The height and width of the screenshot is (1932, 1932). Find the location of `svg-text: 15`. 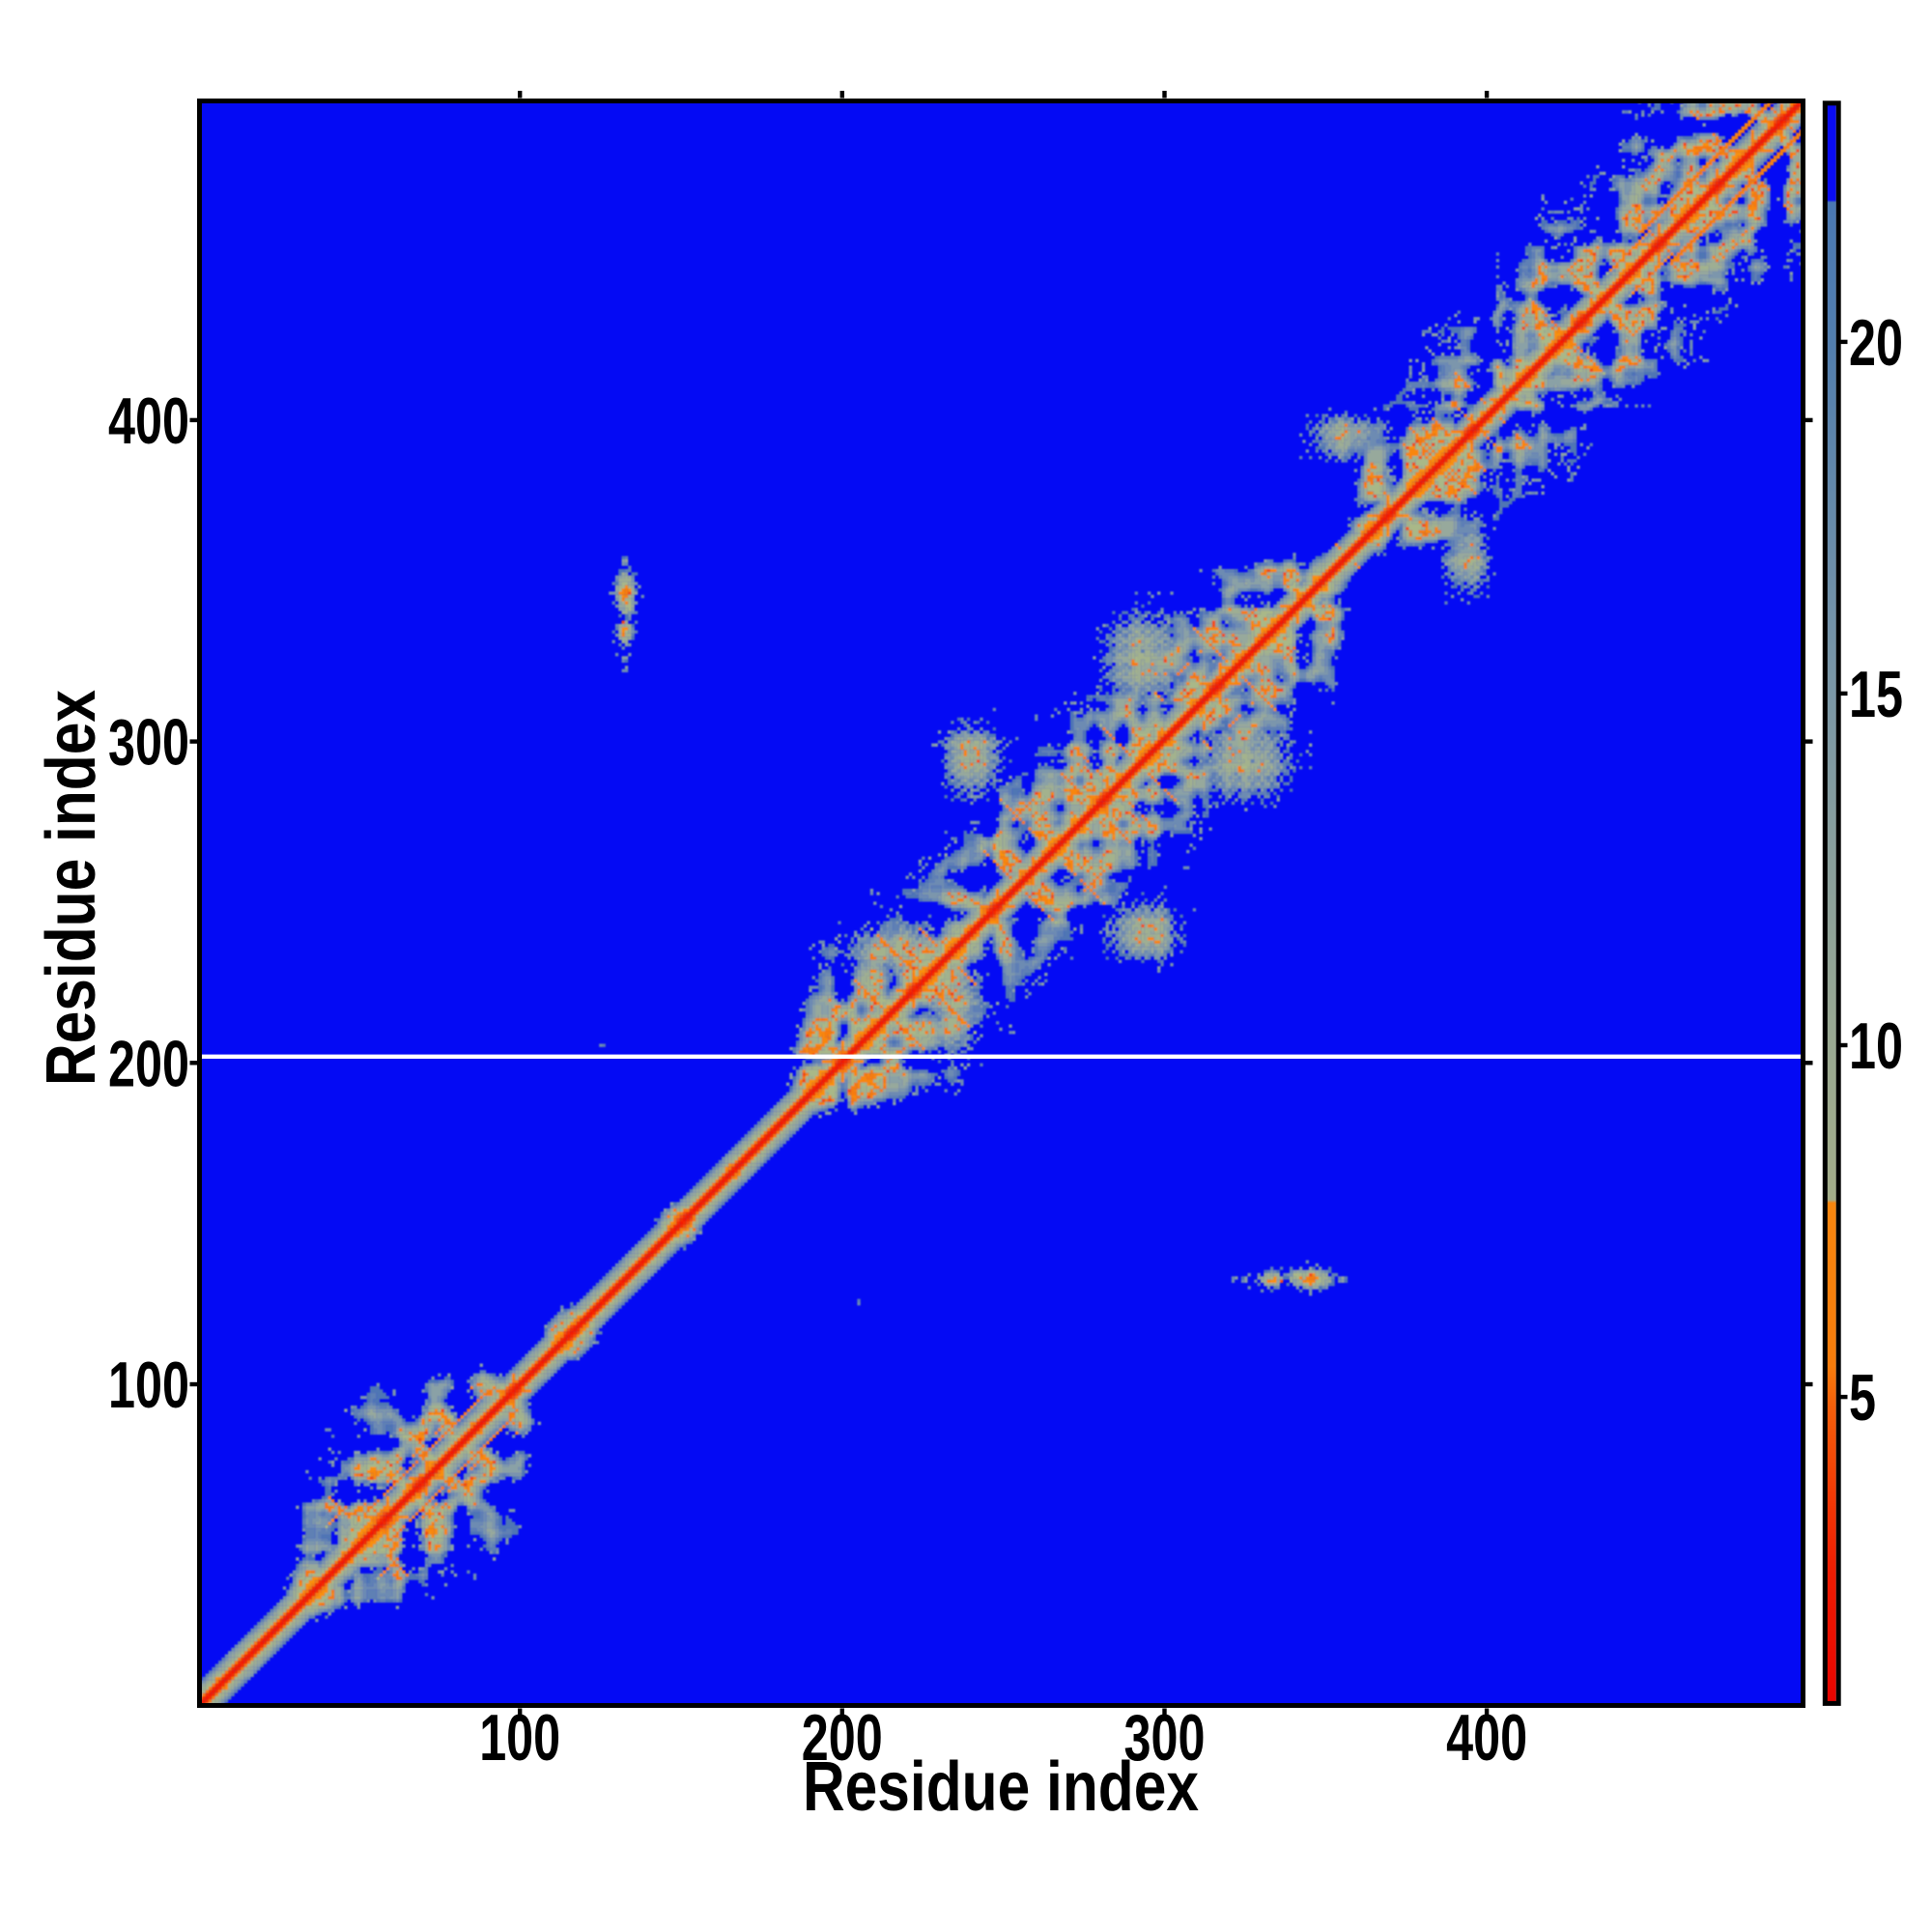

svg-text: 15 is located at coordinates (1876, 694).